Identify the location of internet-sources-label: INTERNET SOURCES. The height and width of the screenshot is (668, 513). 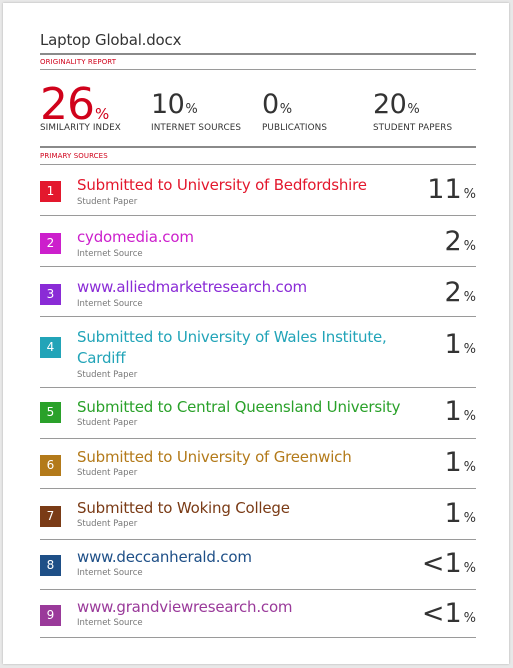
(196, 128).